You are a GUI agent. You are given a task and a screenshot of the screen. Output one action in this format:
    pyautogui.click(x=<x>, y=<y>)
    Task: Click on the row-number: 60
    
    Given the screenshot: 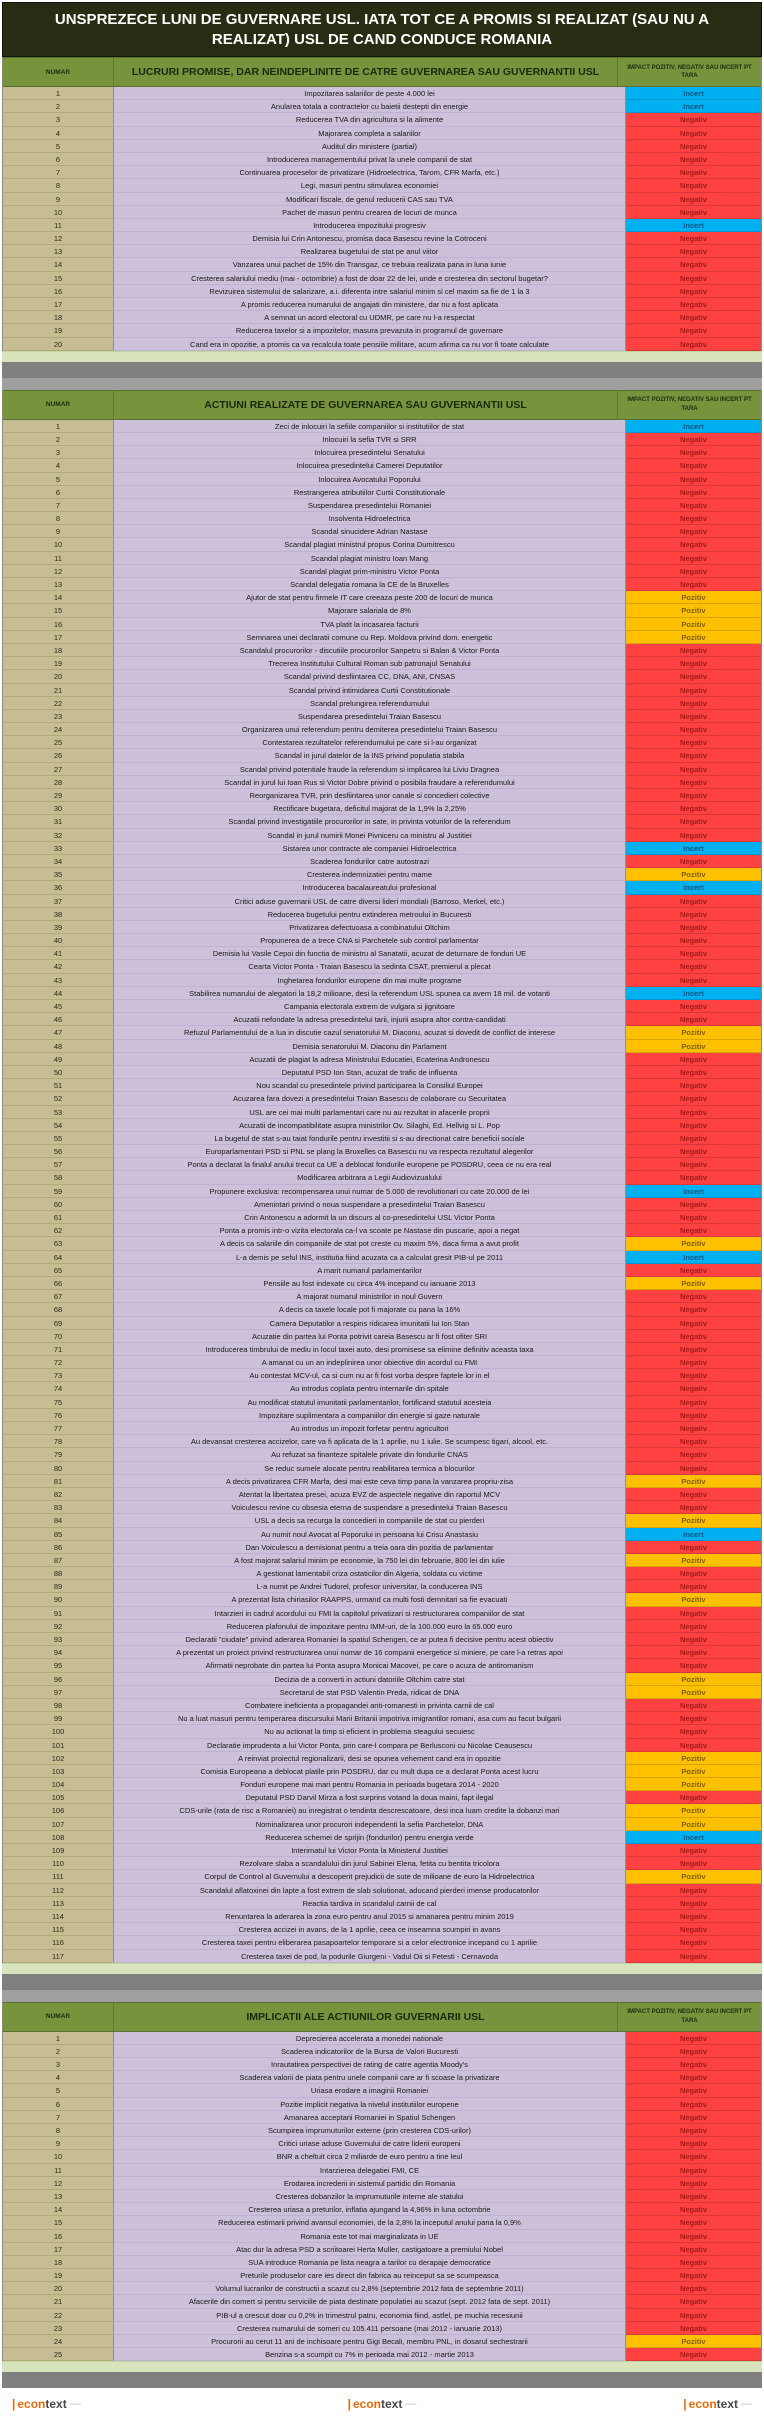 What is the action you would take?
    pyautogui.click(x=58, y=1204)
    